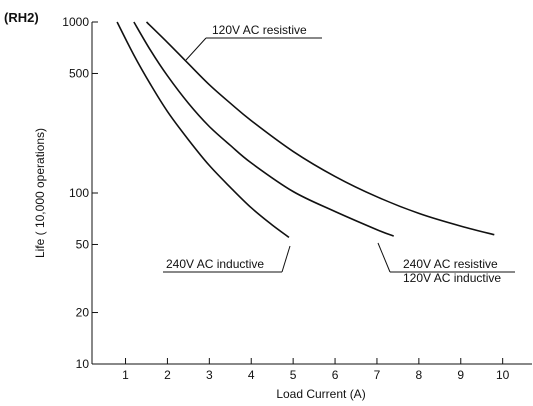 This screenshot has height=406, width=533. Describe the element at coordinates (40, 193) in the screenshot. I see `y-axis-label: Life ( 10,000 operations)` at that location.